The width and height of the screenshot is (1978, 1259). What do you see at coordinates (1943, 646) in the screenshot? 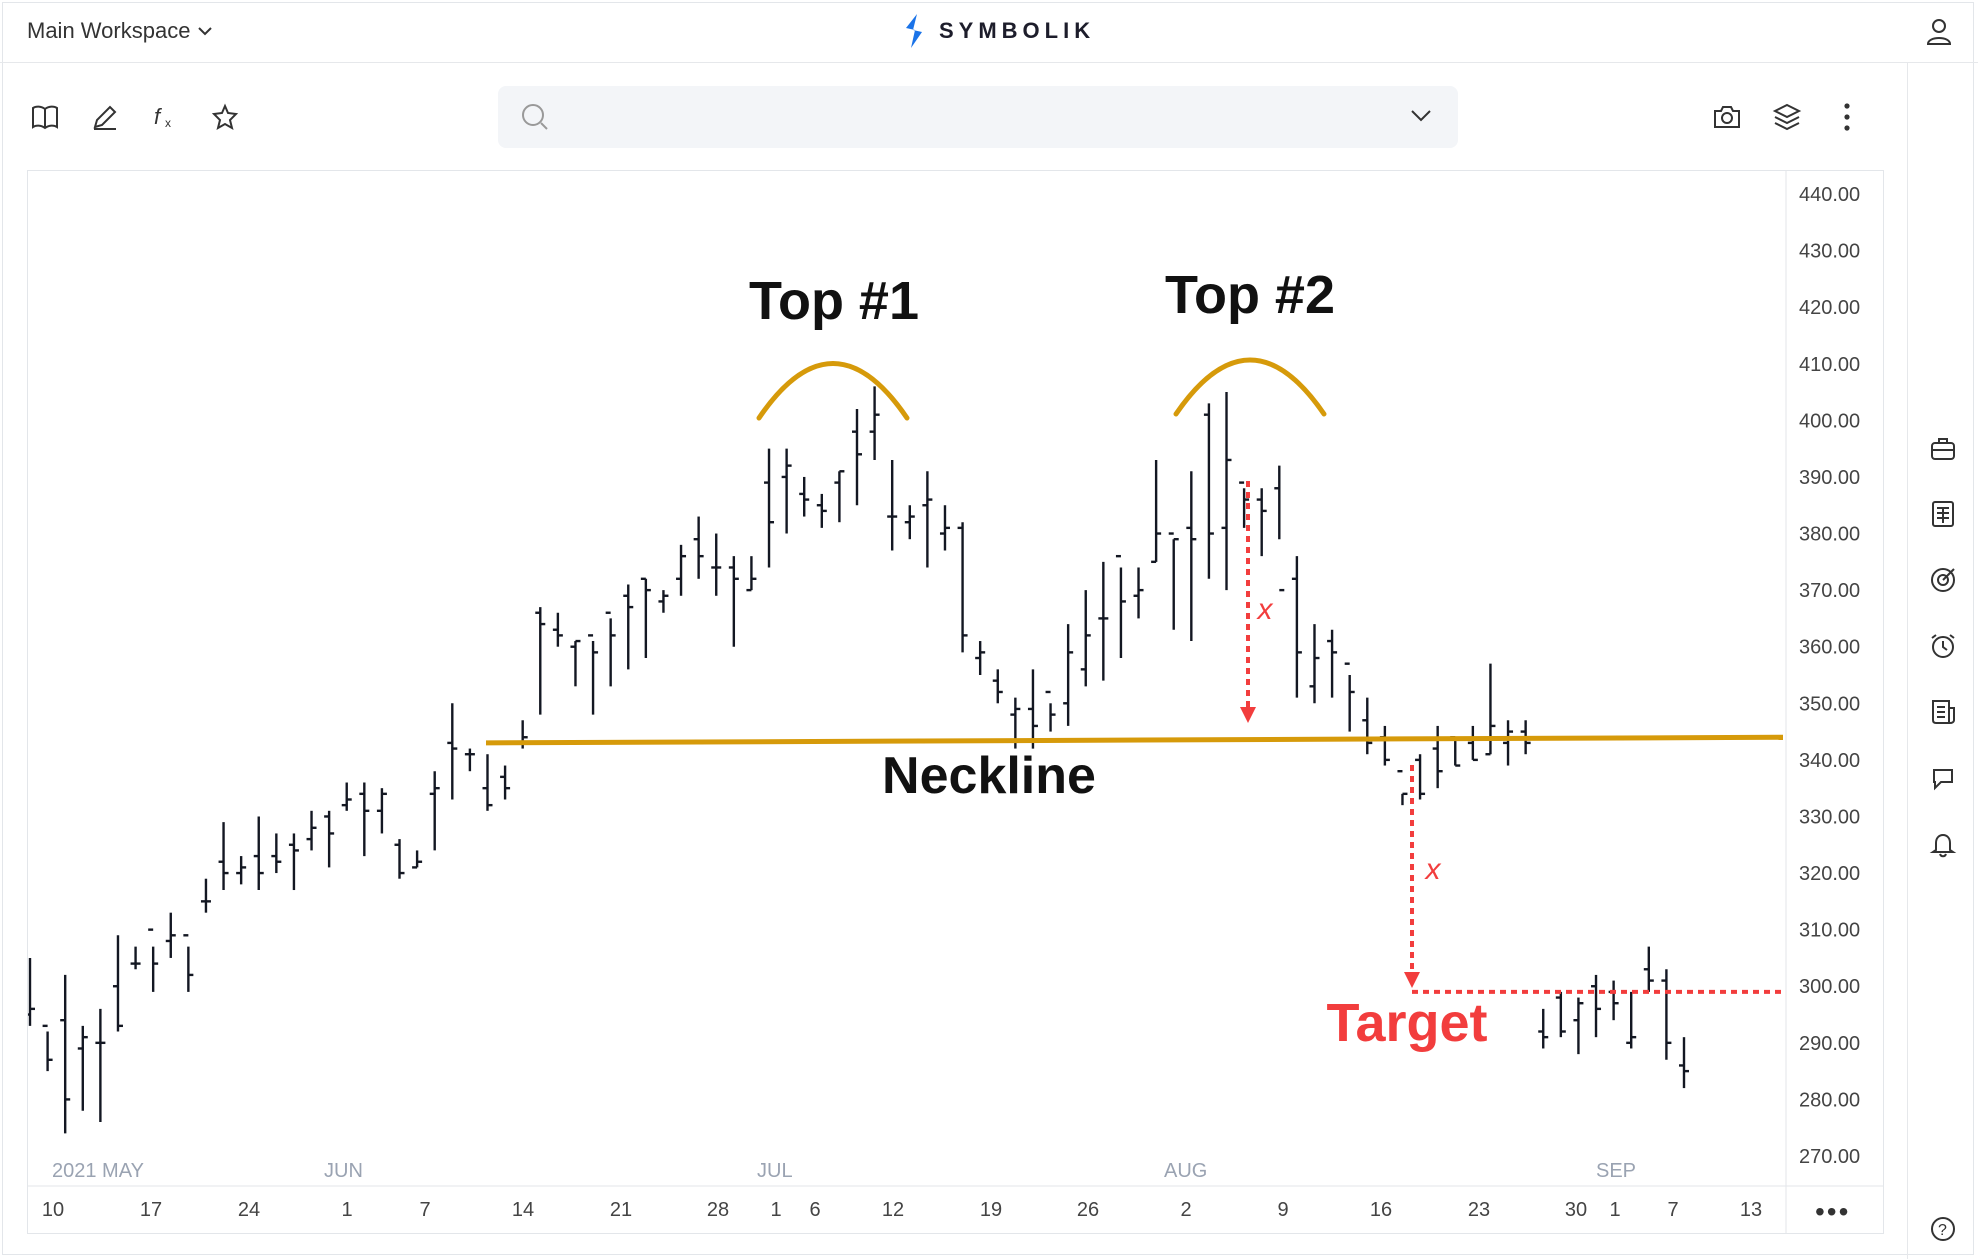
I see `alarm-clock-icon` at bounding box center [1943, 646].